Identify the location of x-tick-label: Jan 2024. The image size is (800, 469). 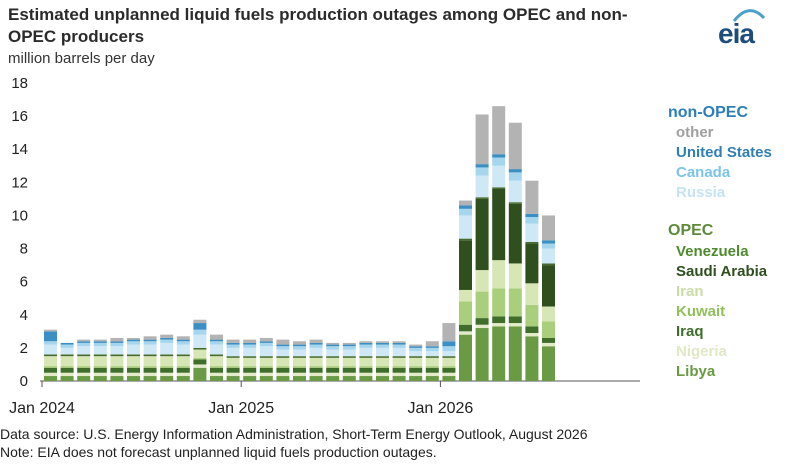
(42, 408).